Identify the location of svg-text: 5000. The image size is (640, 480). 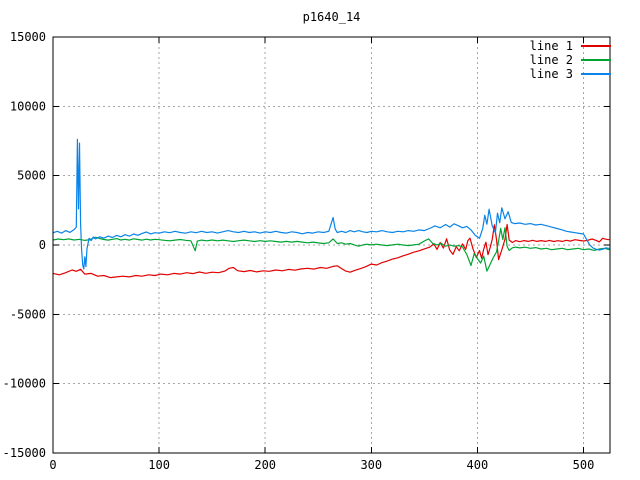
(31, 176).